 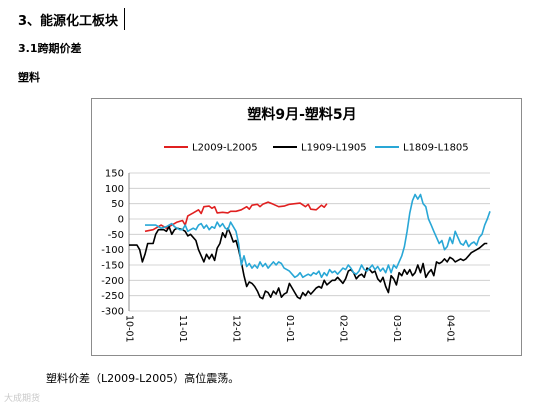 I want to click on legend-label: L2009-L2005, so click(x=225, y=148).